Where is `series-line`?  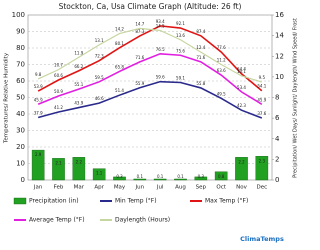 series-line is located at coordinates (150, 99).